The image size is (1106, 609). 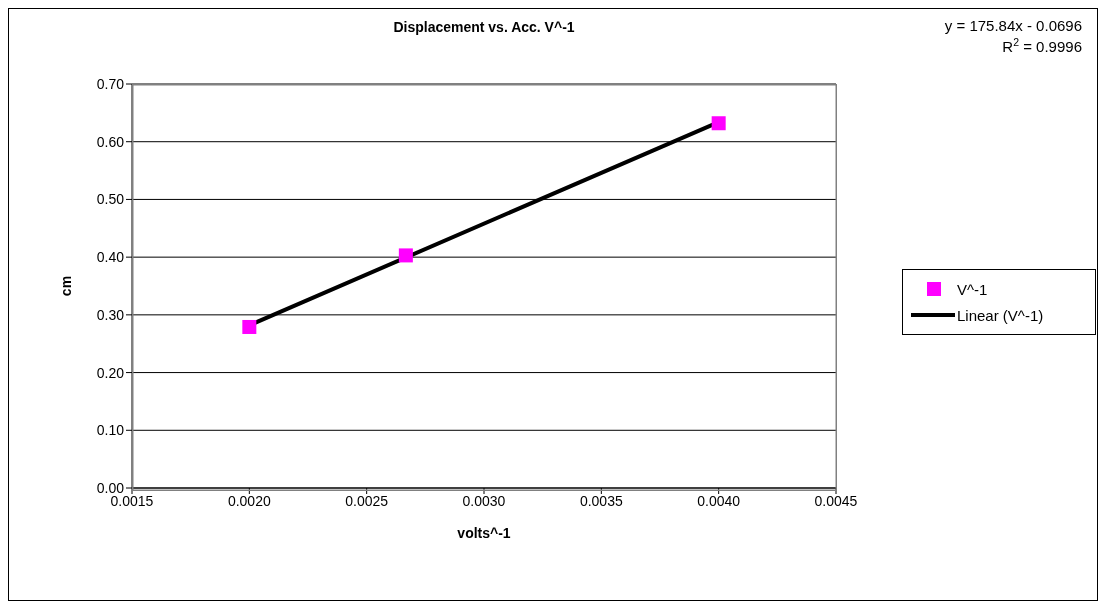 I want to click on y-tick-label: 0.60, so click(x=110, y=141).